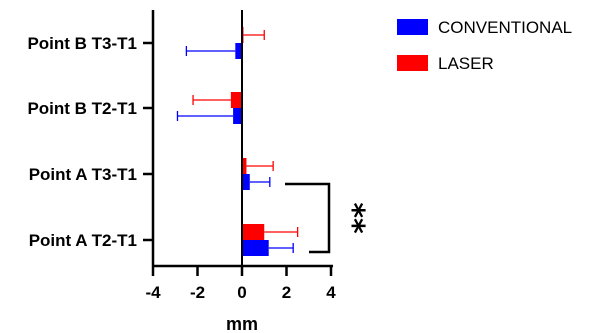 Image resolution: width=607 pixels, height=333 pixels. I want to click on significance-label: **, so click(352, 218).